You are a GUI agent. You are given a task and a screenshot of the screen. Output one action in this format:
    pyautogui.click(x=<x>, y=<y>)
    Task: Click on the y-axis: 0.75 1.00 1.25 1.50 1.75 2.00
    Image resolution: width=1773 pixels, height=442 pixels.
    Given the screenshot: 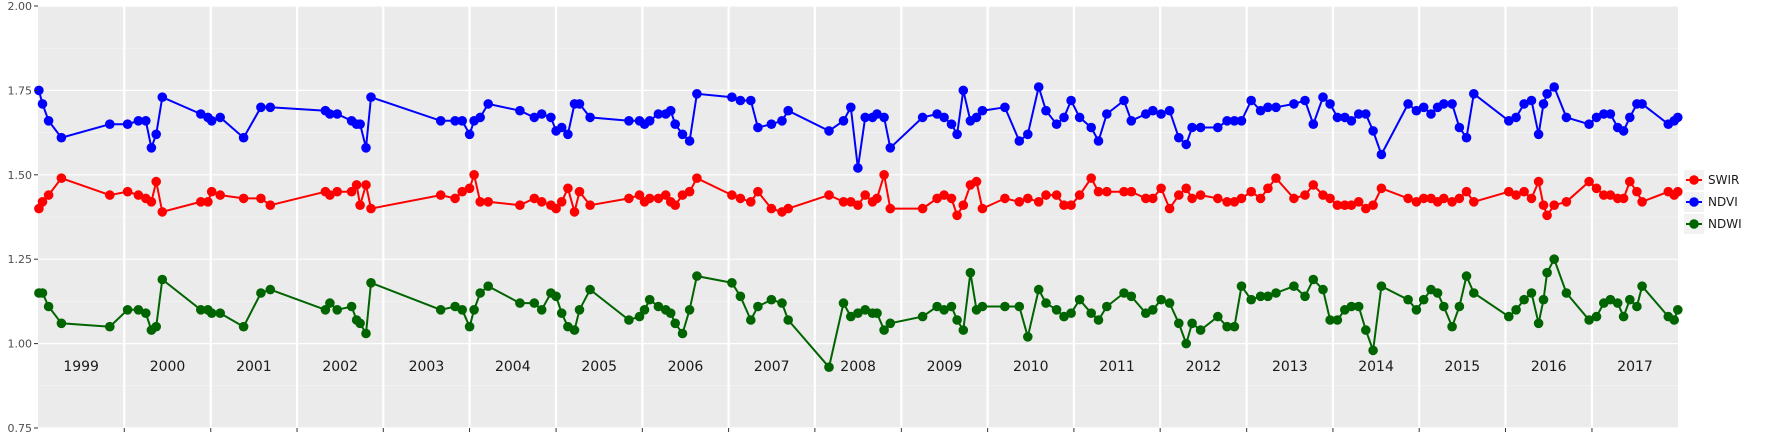 What is the action you would take?
    pyautogui.click(x=23, y=217)
    